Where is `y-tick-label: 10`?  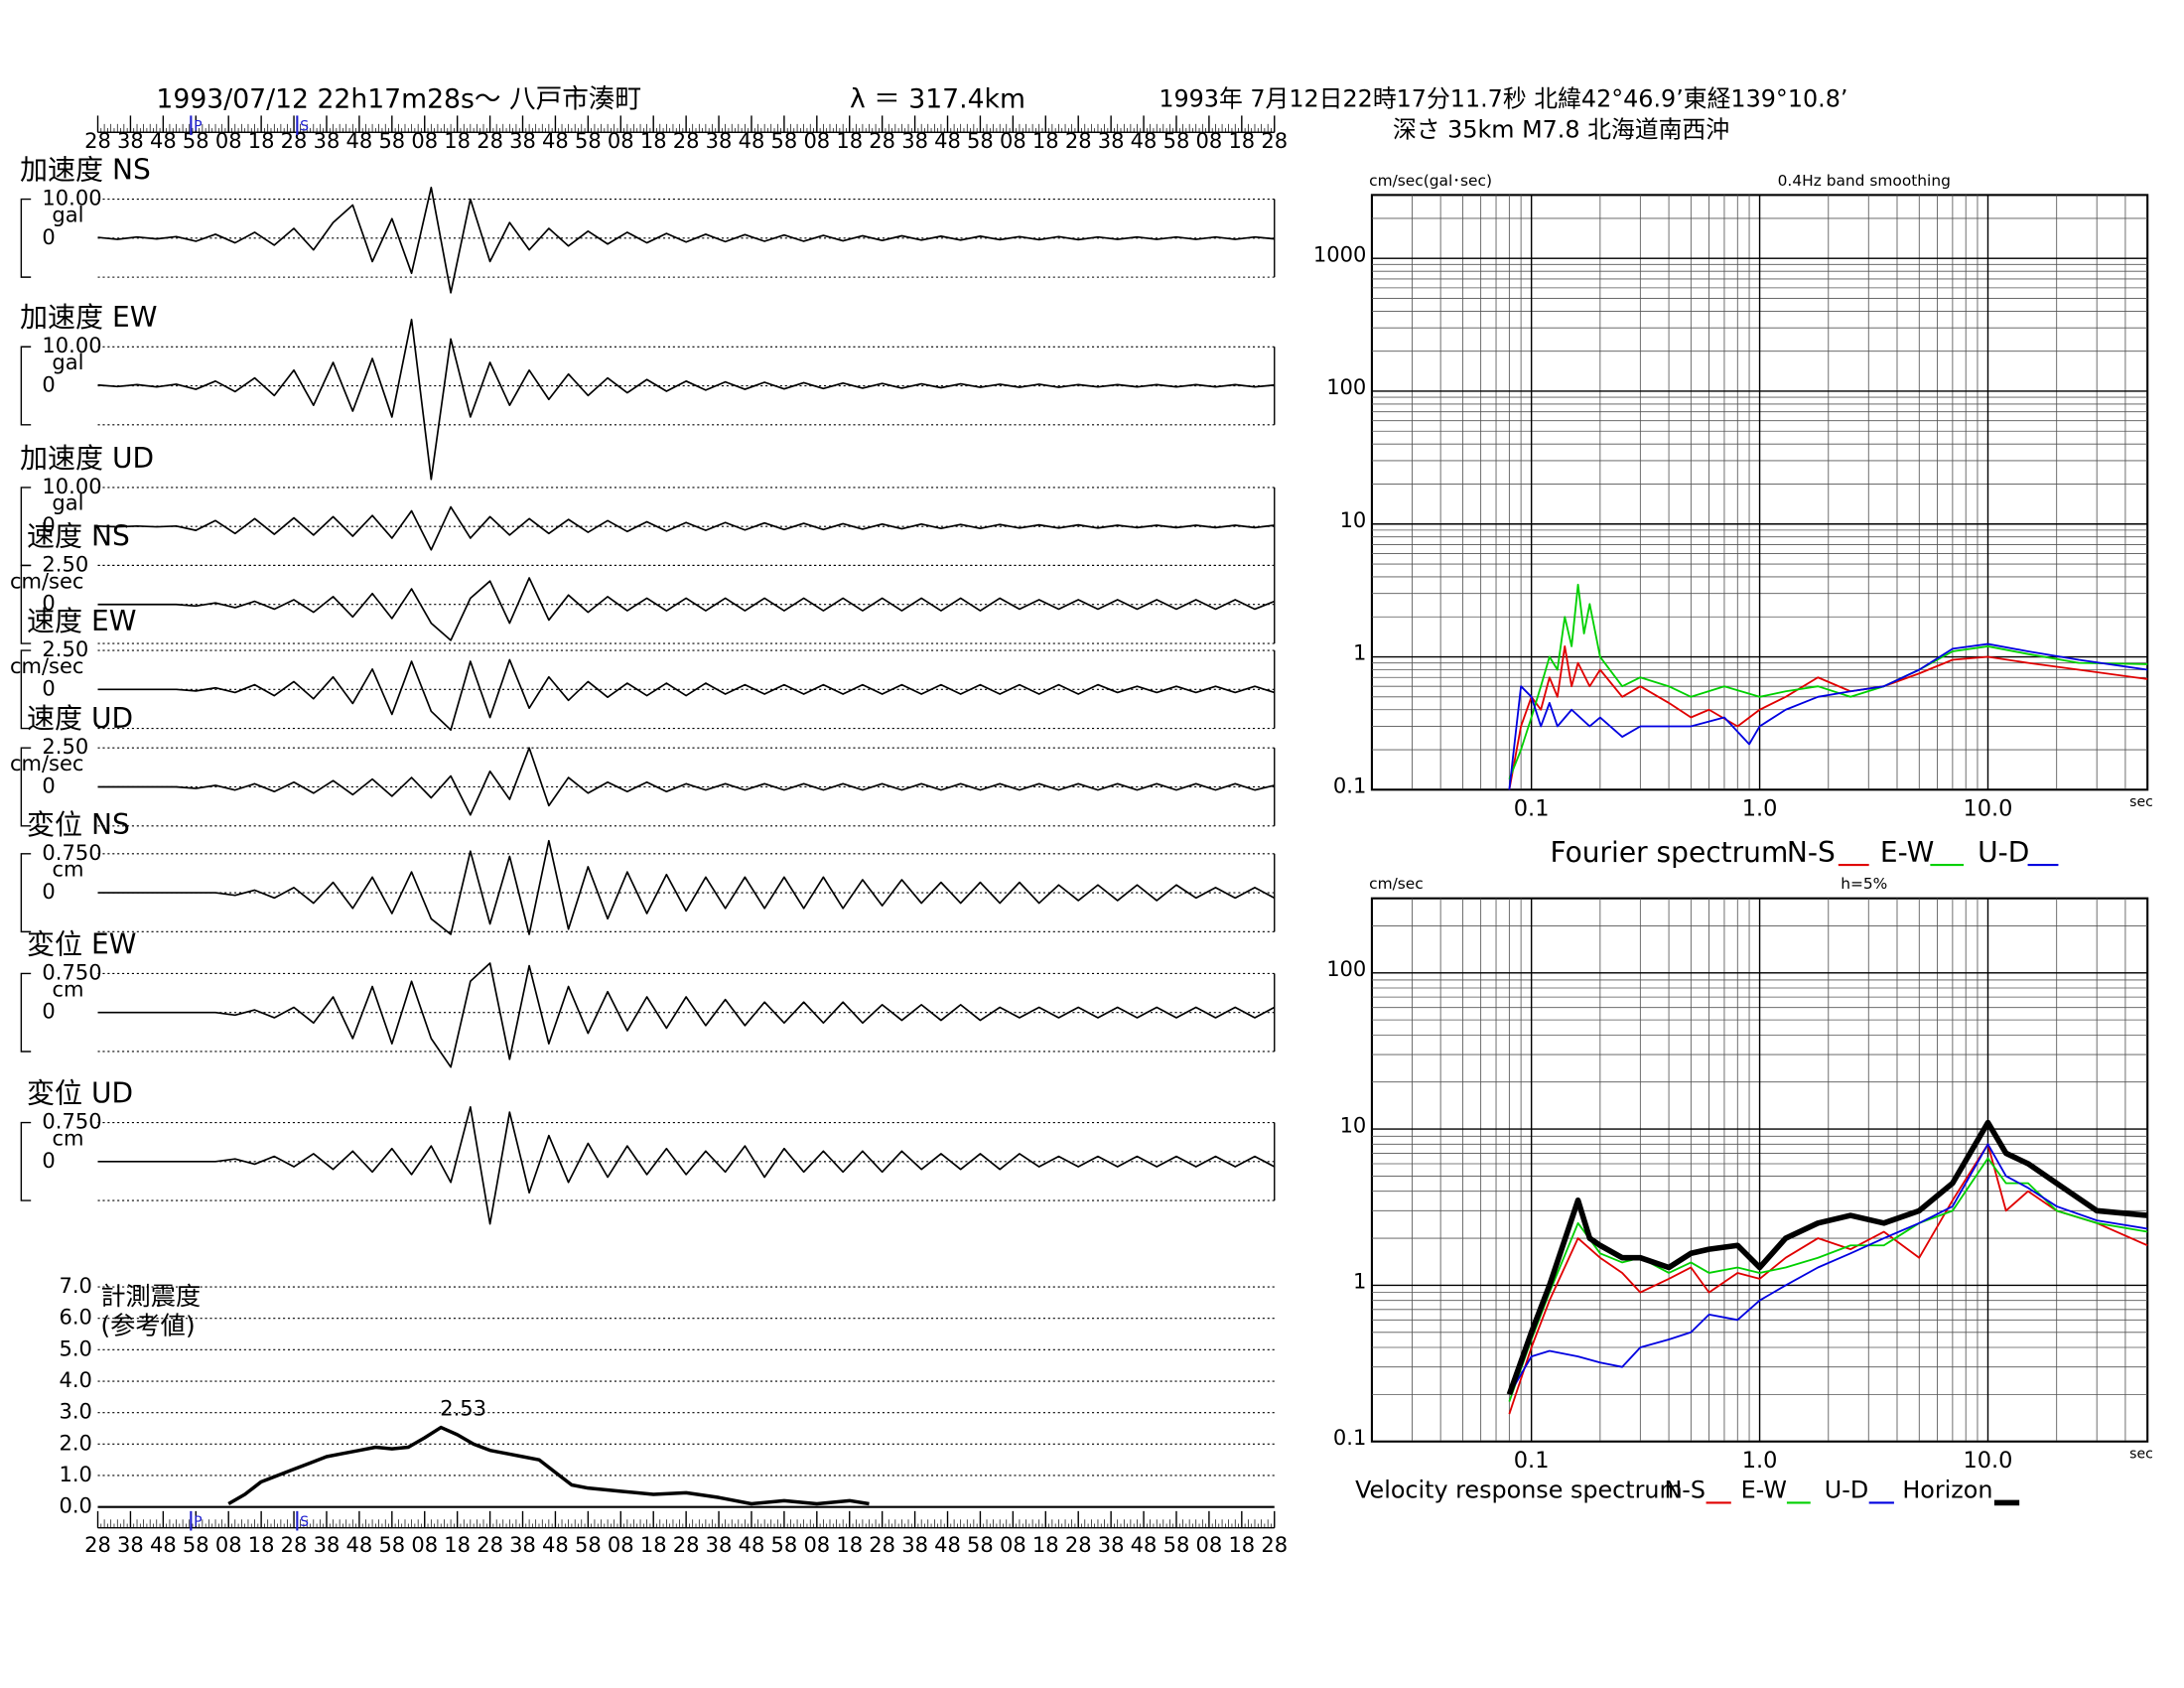
y-tick-label: 10 is located at coordinates (1353, 519).